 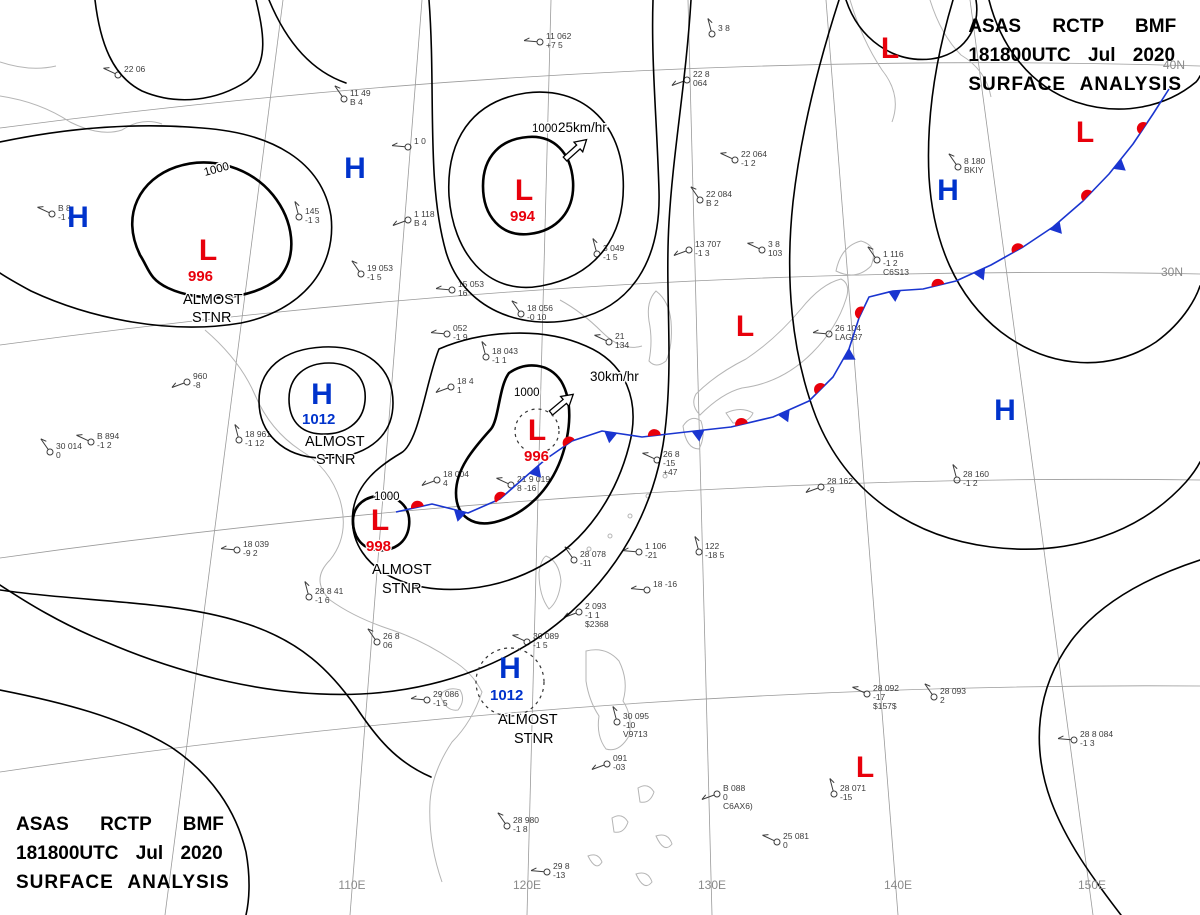 What do you see at coordinates (58, 455) in the screenshot?
I see `station-text: 0` at bounding box center [58, 455].